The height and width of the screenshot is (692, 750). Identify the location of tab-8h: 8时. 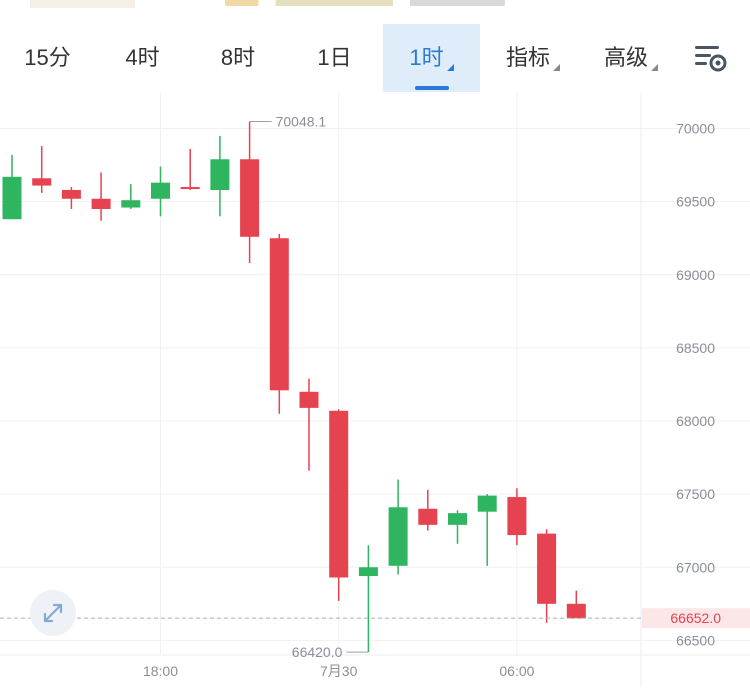
(238, 58).